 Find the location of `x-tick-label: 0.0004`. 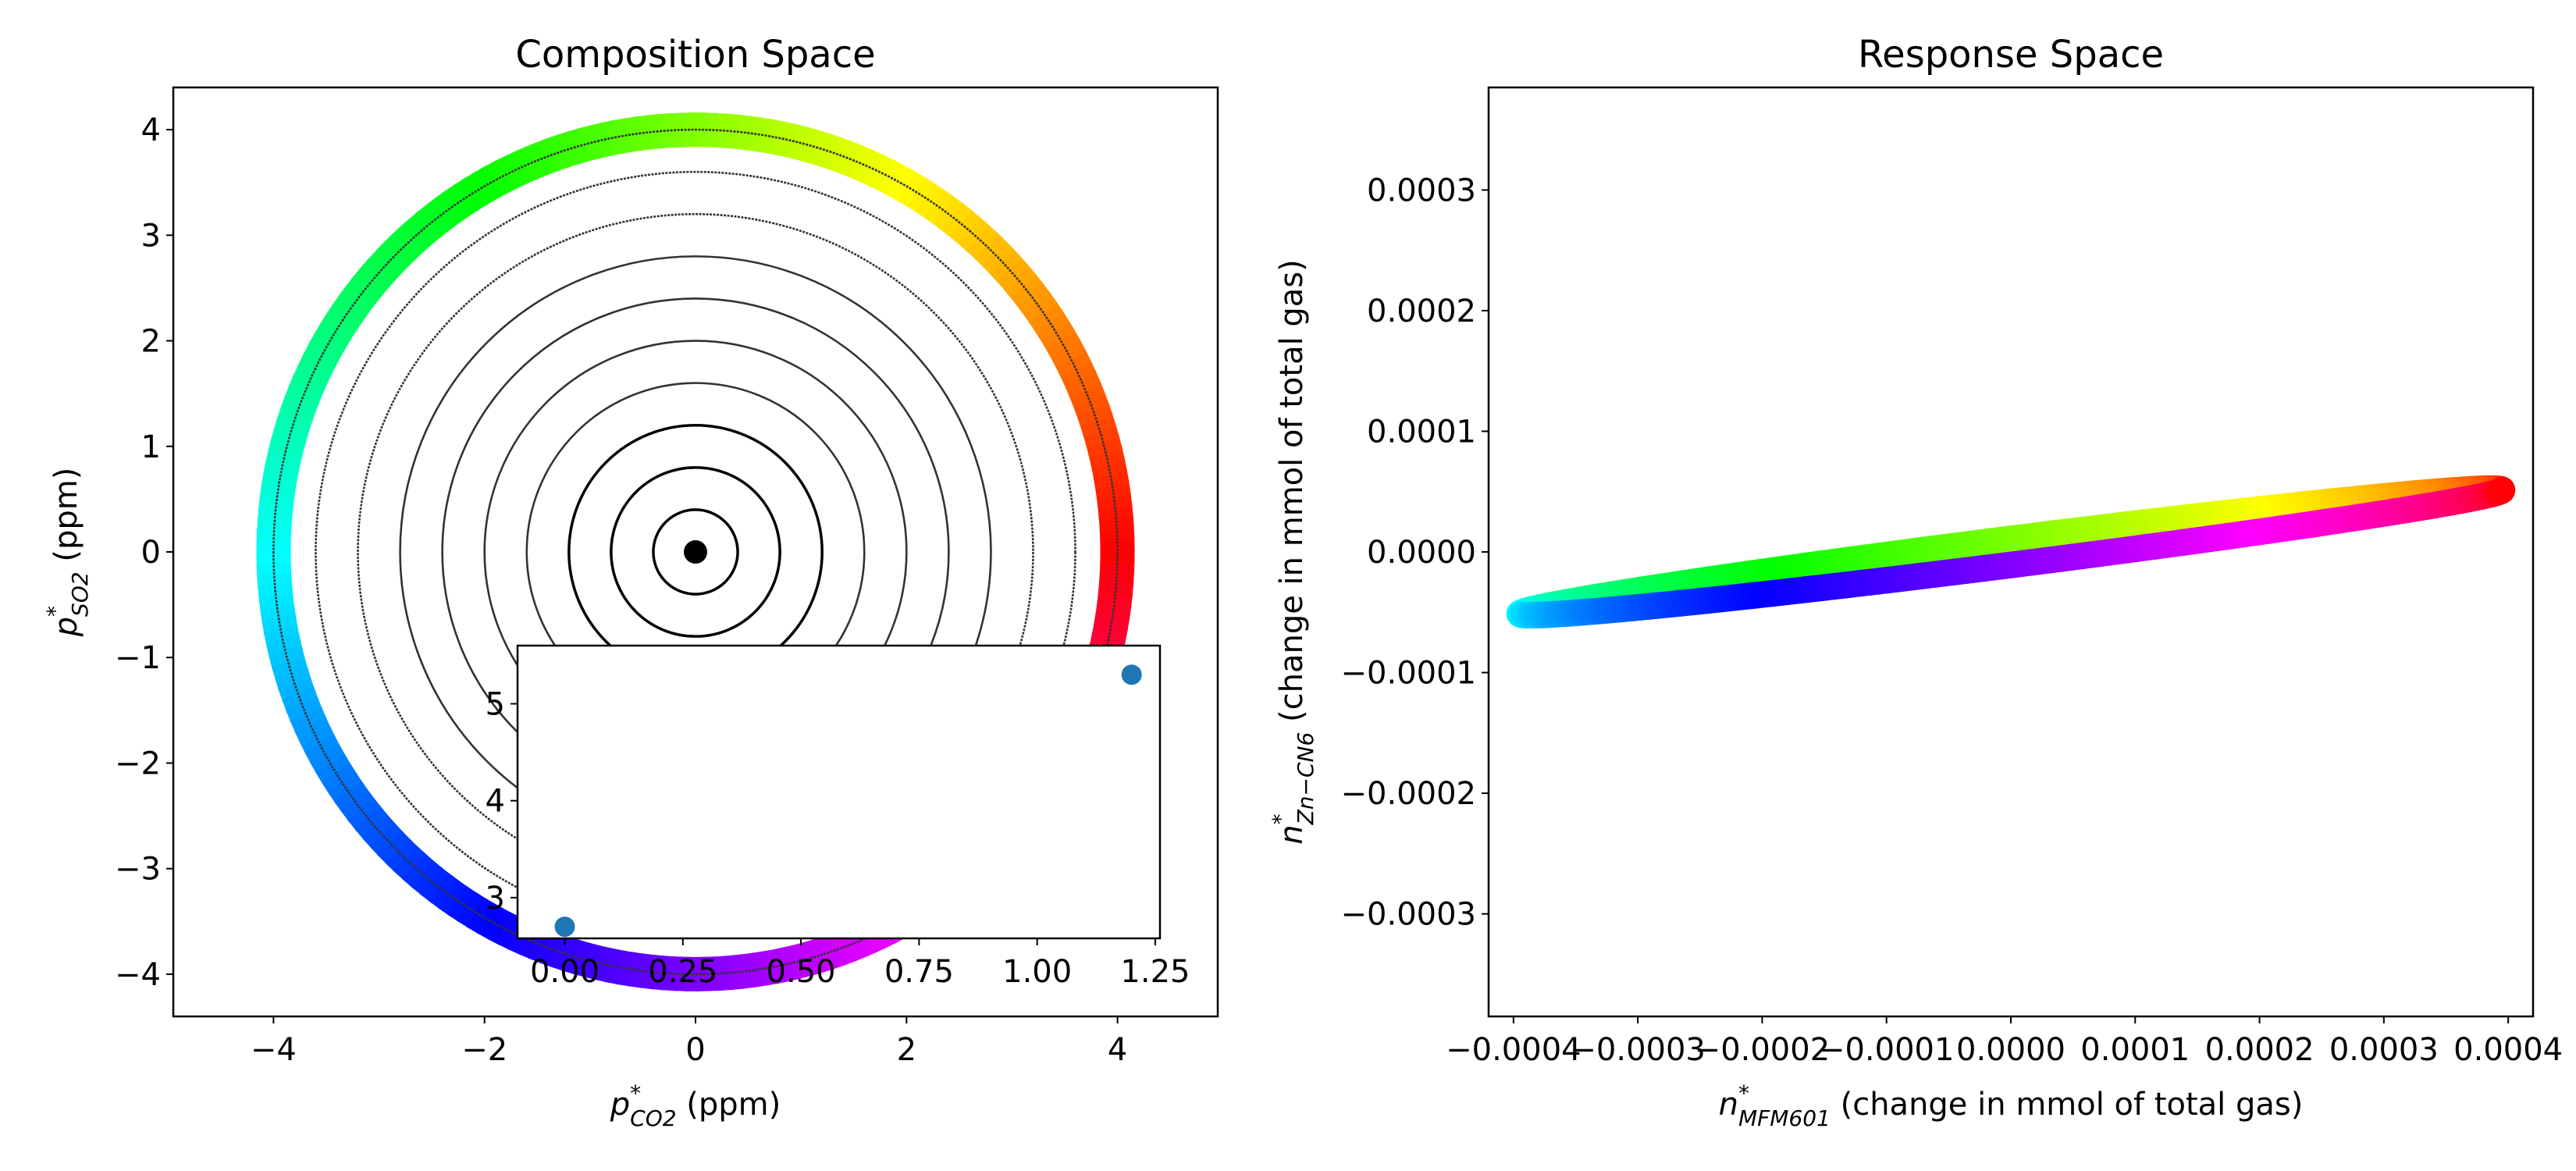

x-tick-label: 0.0004 is located at coordinates (2508, 1050).